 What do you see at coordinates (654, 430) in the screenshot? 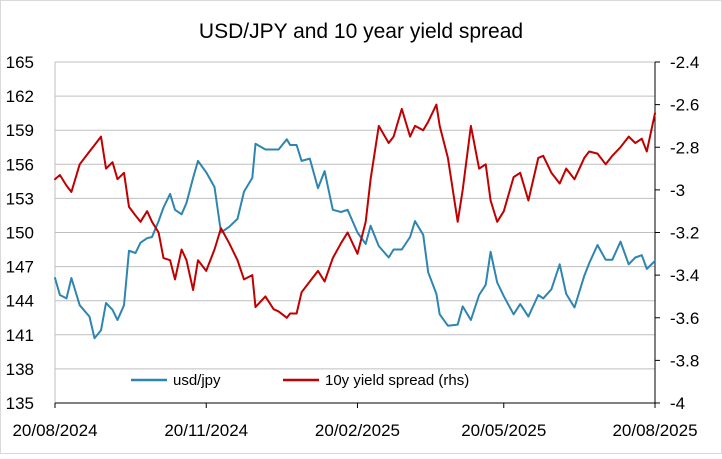
I see `x-tick-label: 20/08/2025` at bounding box center [654, 430].